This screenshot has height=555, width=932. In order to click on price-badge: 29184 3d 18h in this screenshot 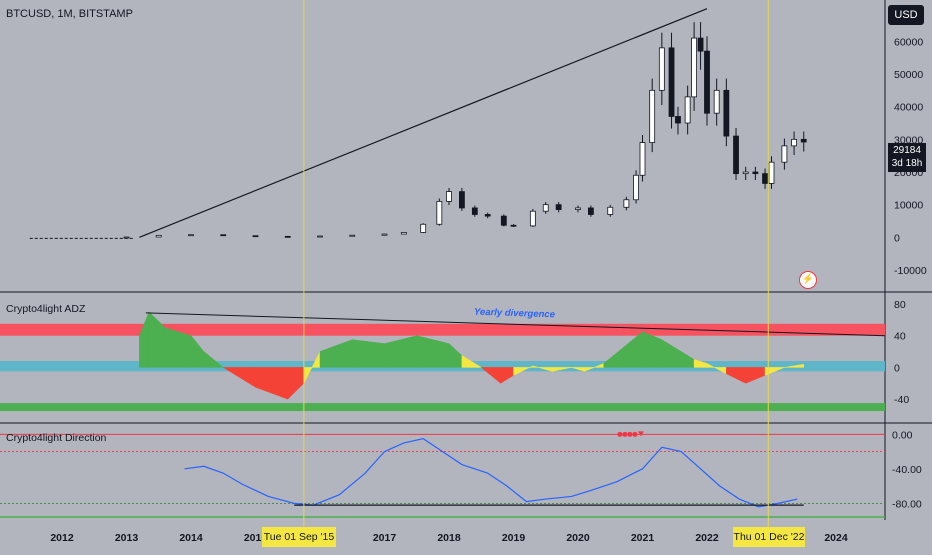, I will do `click(907, 157)`.